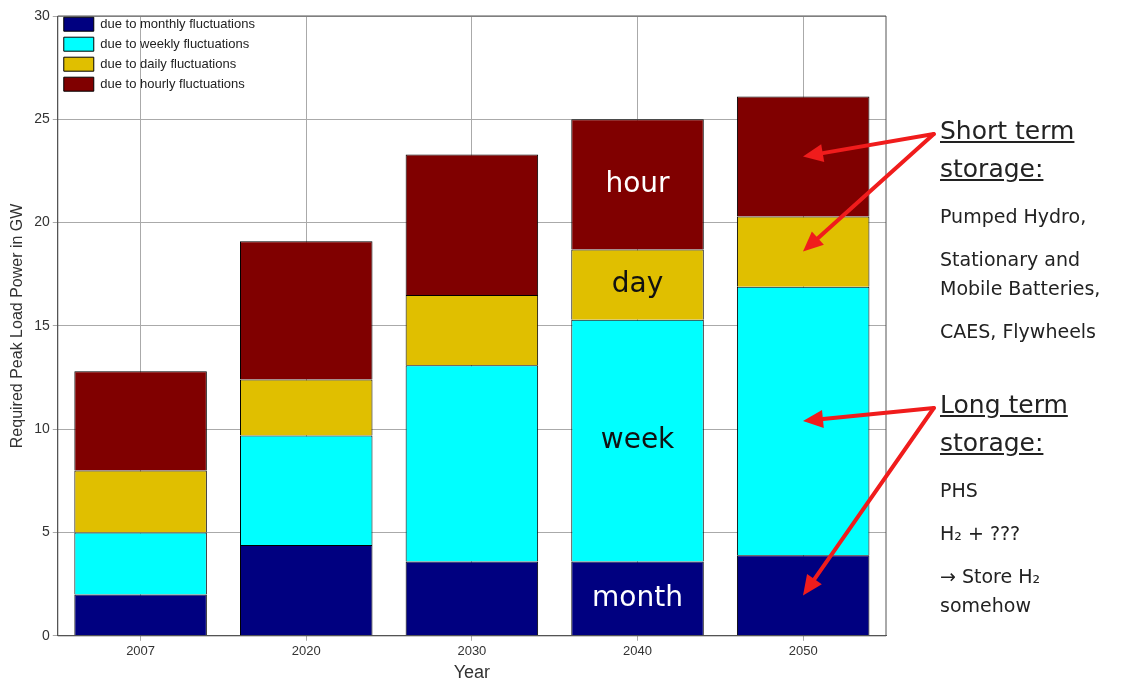 The height and width of the screenshot is (684, 1129). What do you see at coordinates (42, 428) in the screenshot?
I see `y-tick-label: 10` at bounding box center [42, 428].